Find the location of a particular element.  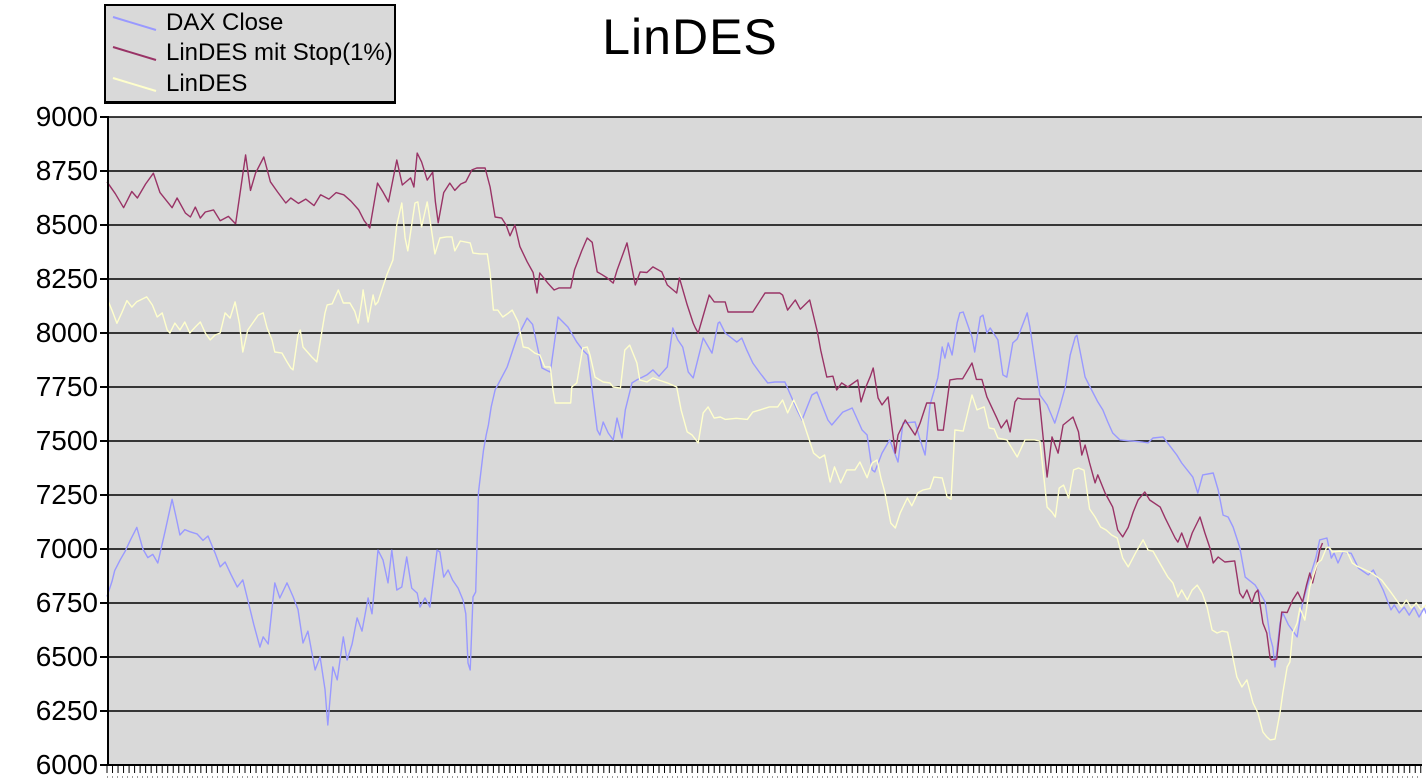

y-axis-label: 7000 is located at coordinates (66, 548).